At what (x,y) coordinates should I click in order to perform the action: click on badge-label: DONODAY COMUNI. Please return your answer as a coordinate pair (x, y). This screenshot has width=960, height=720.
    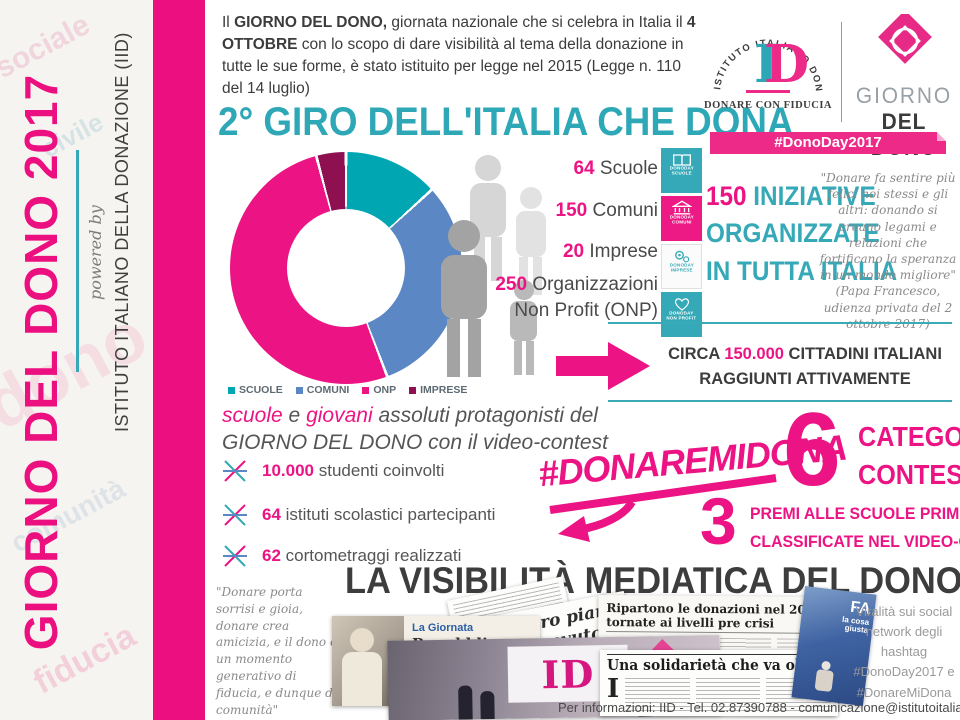
    Looking at the image, I should click on (681, 220).